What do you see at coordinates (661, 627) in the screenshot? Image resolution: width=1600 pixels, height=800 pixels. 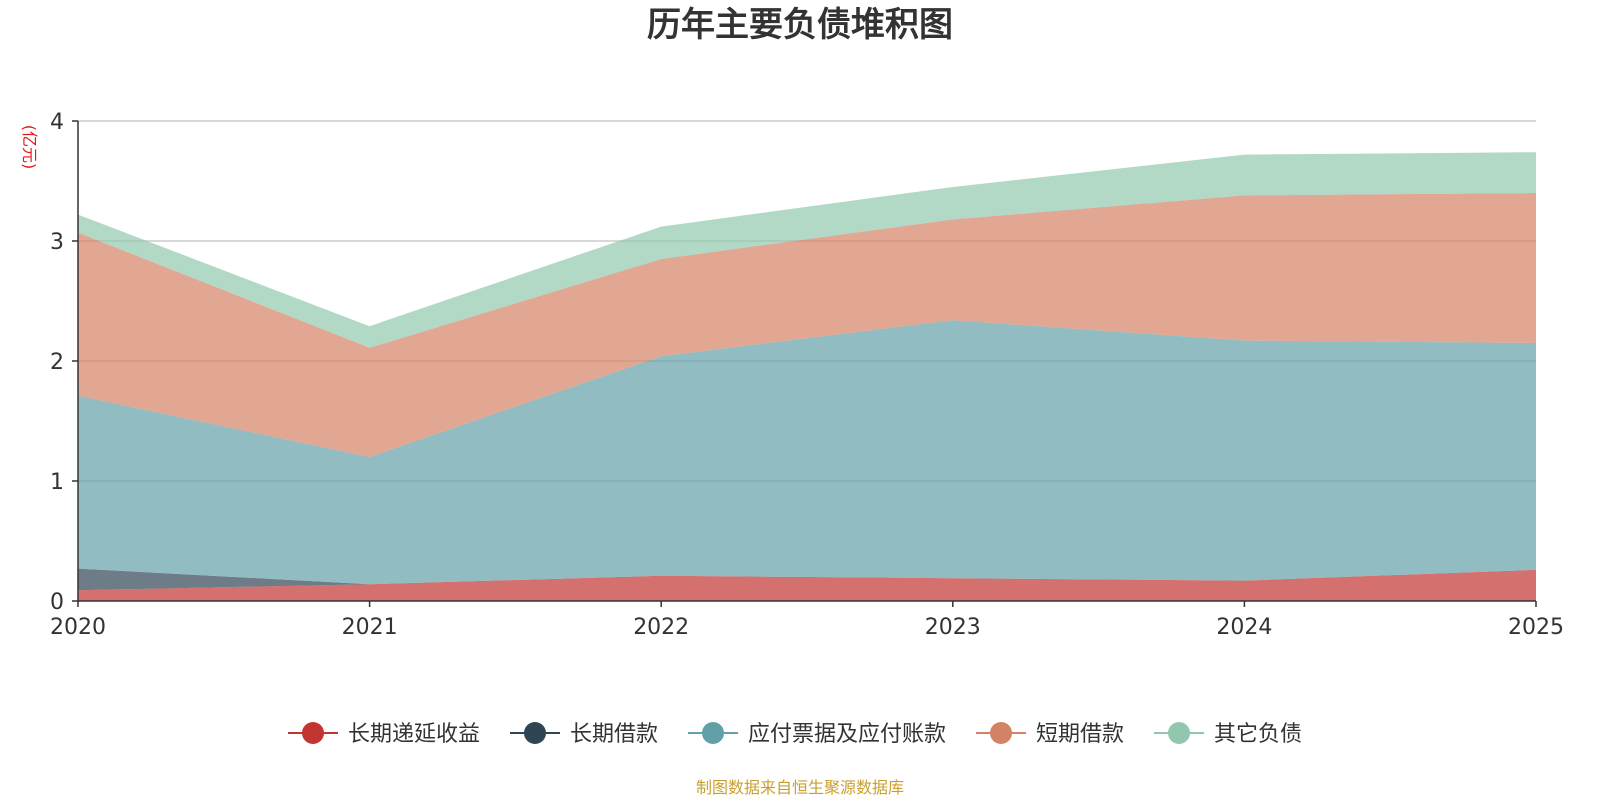 I see `x-tick-label: 2022` at bounding box center [661, 627].